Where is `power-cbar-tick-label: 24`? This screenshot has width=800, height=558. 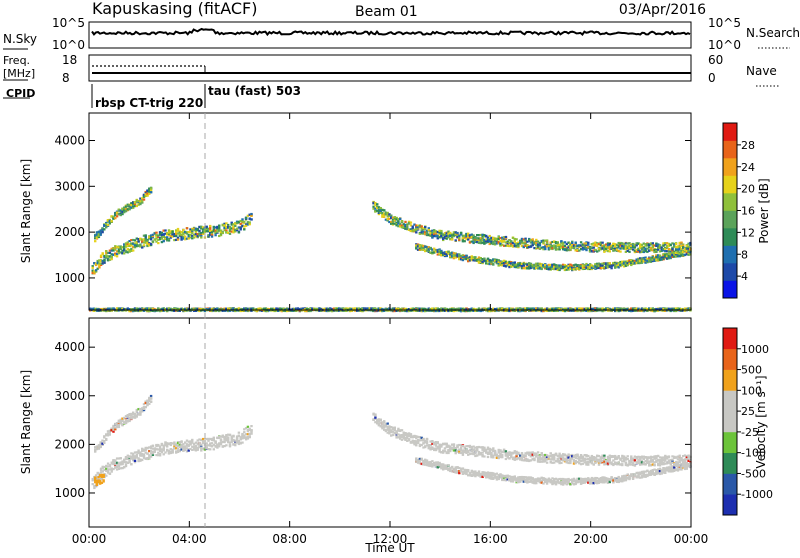 power-cbar-tick-label: 24 is located at coordinates (748, 167).